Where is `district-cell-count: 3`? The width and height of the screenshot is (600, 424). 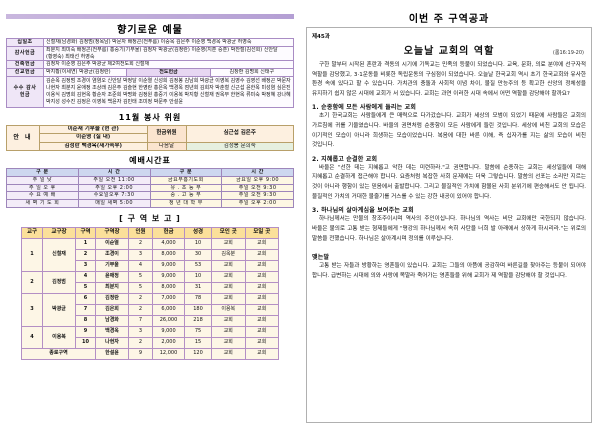
district-cell-count: 3 is located at coordinates (140, 331).